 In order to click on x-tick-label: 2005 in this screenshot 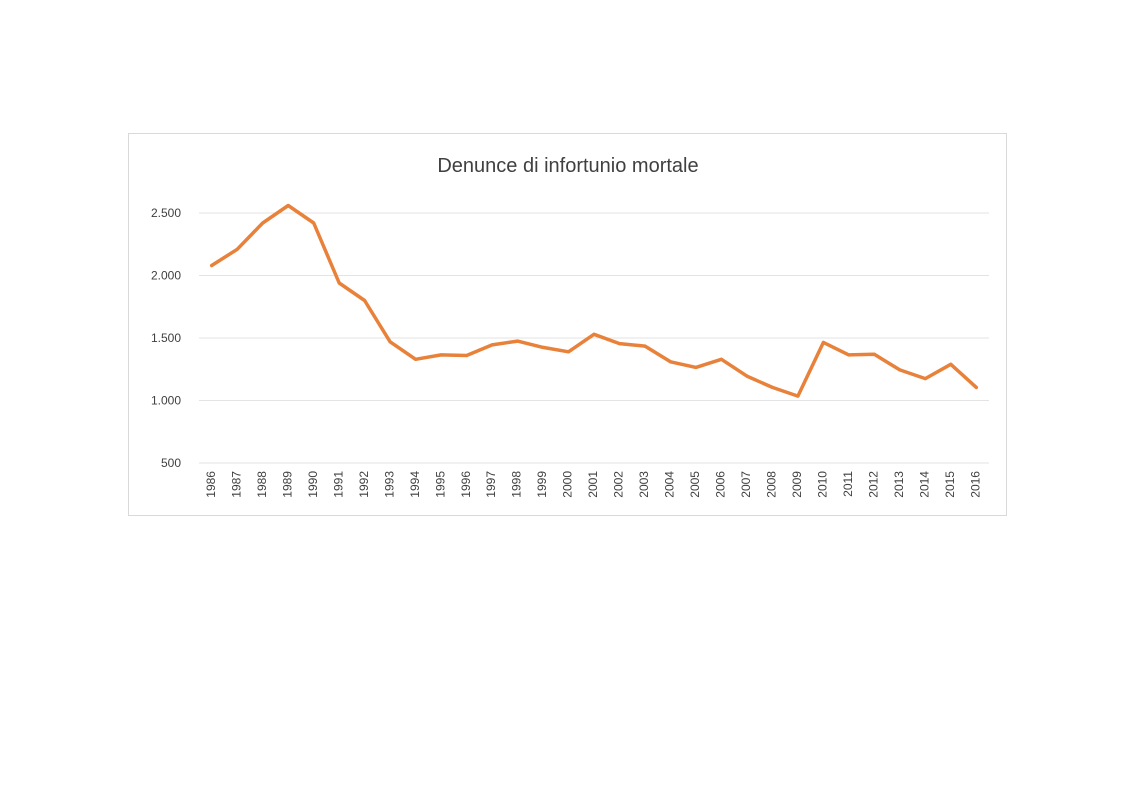, I will do `click(695, 484)`.